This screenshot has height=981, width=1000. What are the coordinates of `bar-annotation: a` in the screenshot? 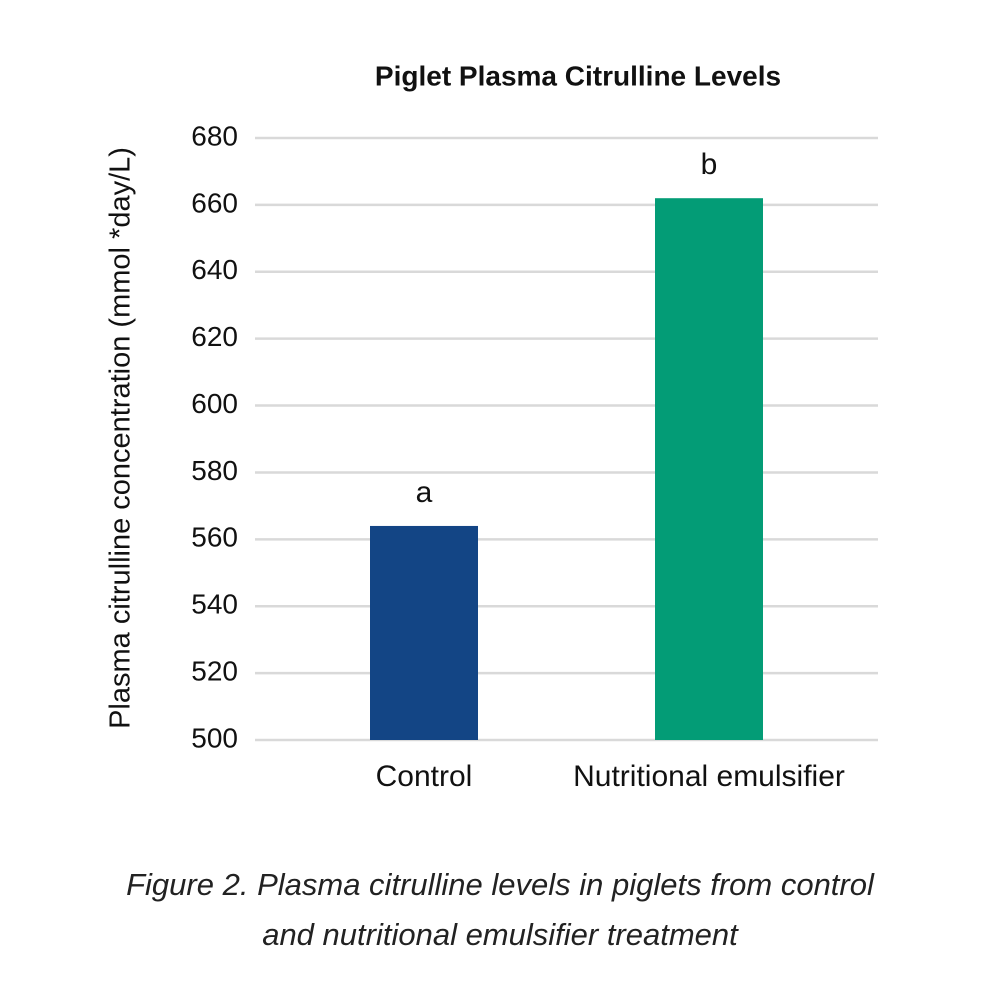 It's located at (424, 492).